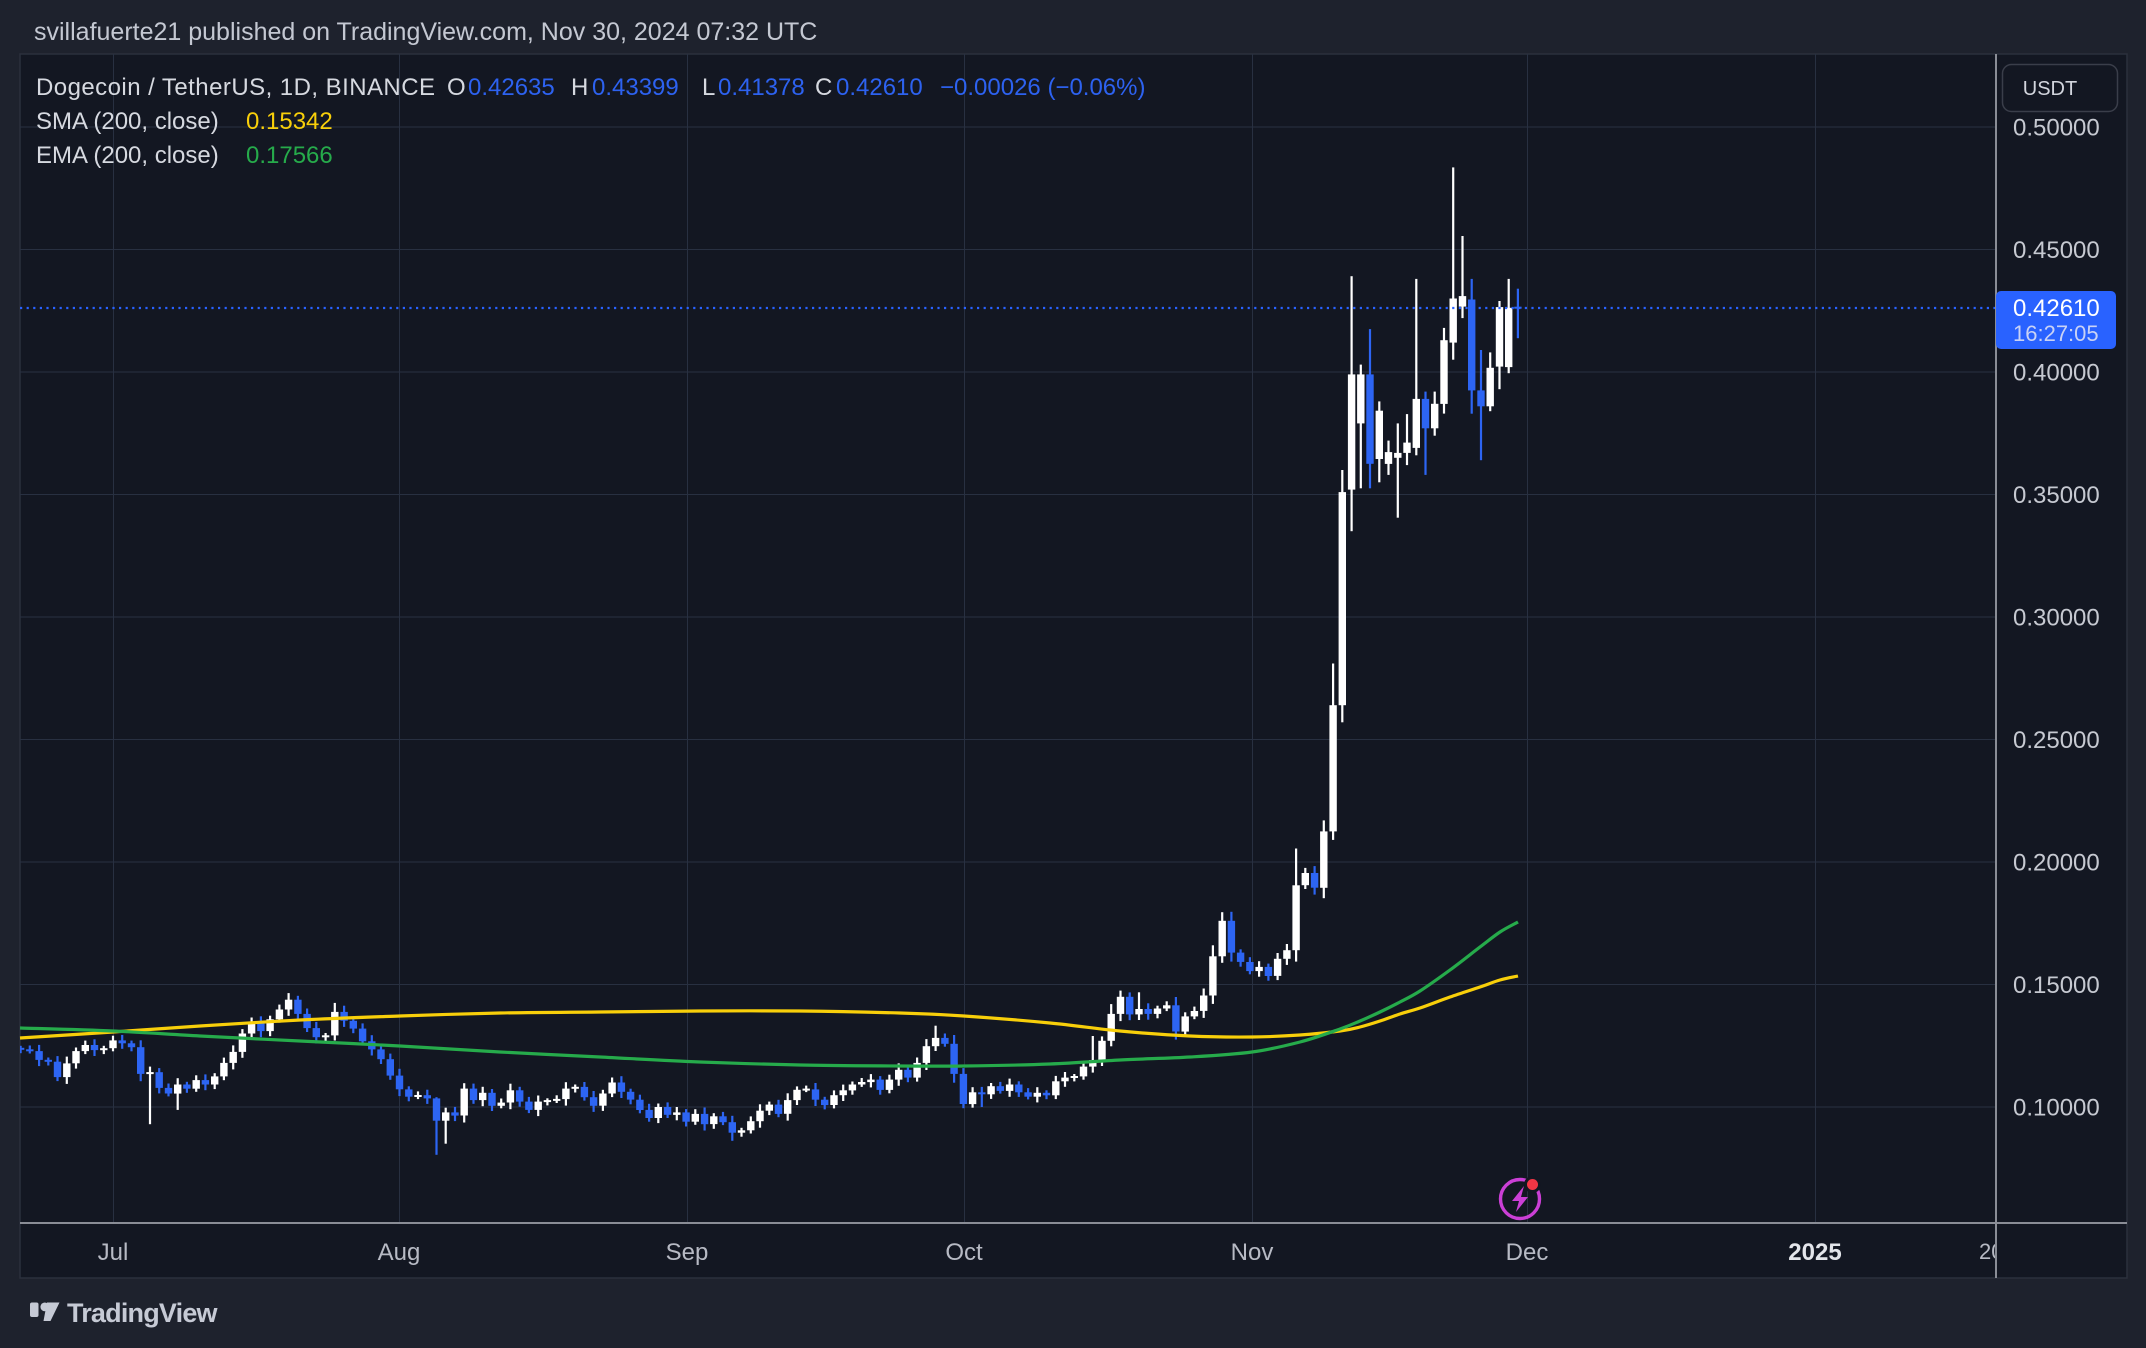 The height and width of the screenshot is (1348, 2146). Describe the element at coordinates (687, 1252) in the screenshot. I see `svg-text: Sep` at that location.